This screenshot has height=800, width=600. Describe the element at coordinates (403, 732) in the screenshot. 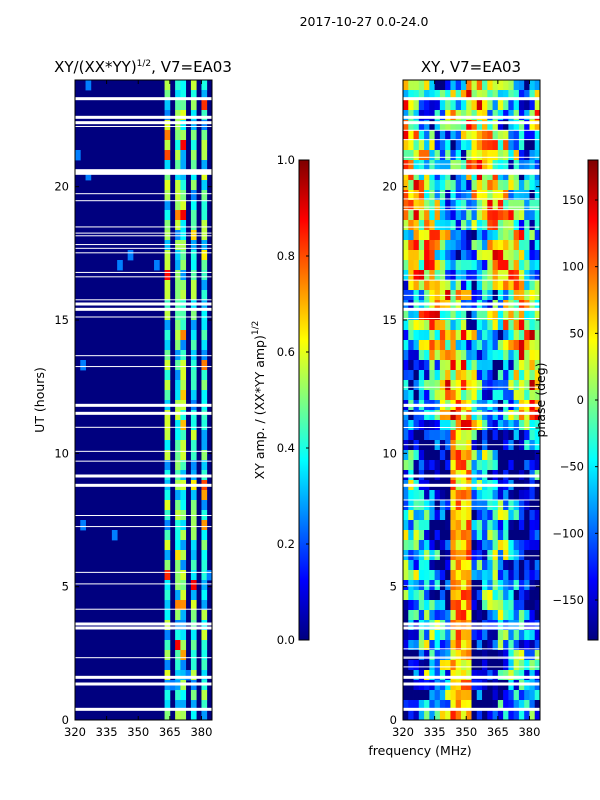

I see `x-tick-label: 320` at that location.